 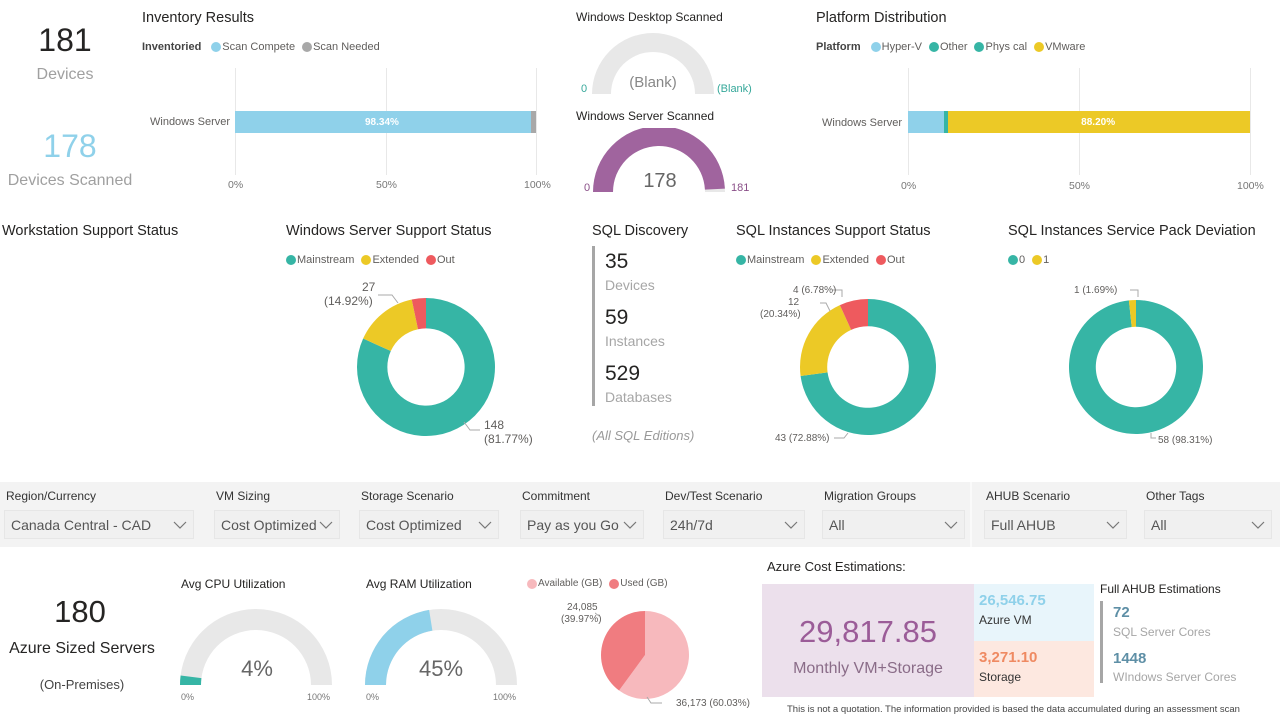 I want to click on data-label: 36,173 (60.03%), so click(x=713, y=703).